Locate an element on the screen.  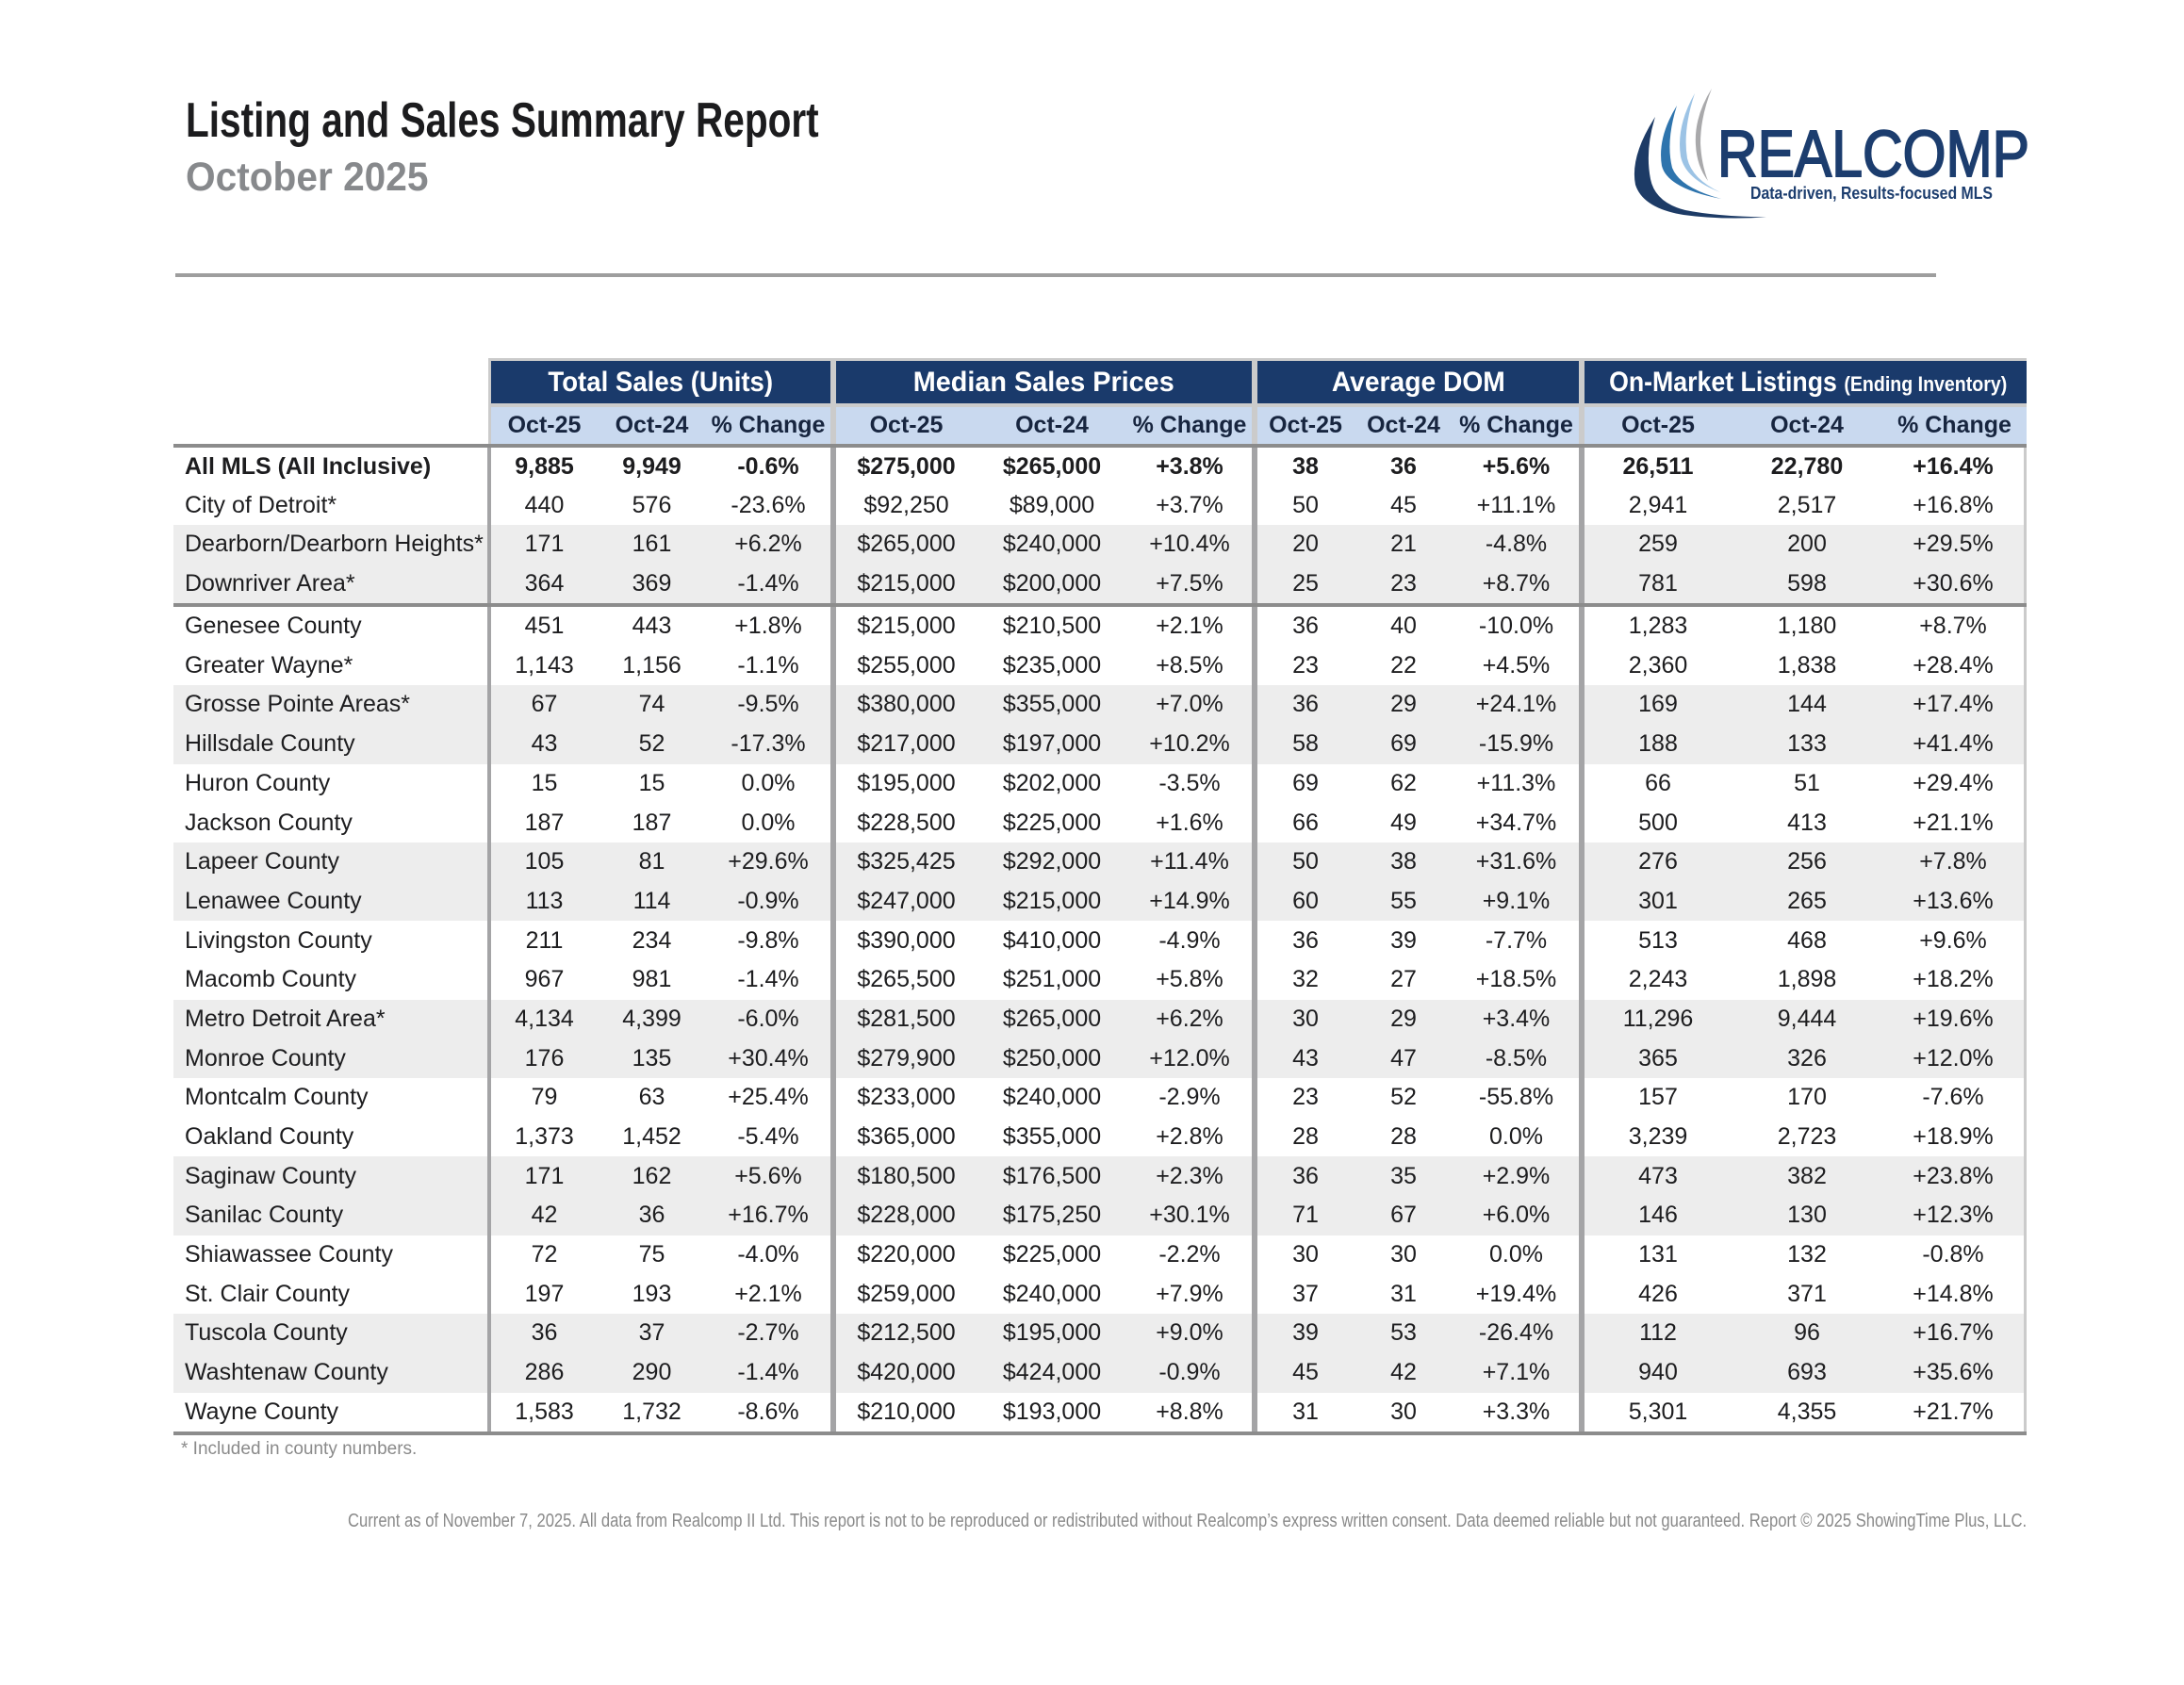
svg-text: REALCOMP is located at coordinates (1873, 153).